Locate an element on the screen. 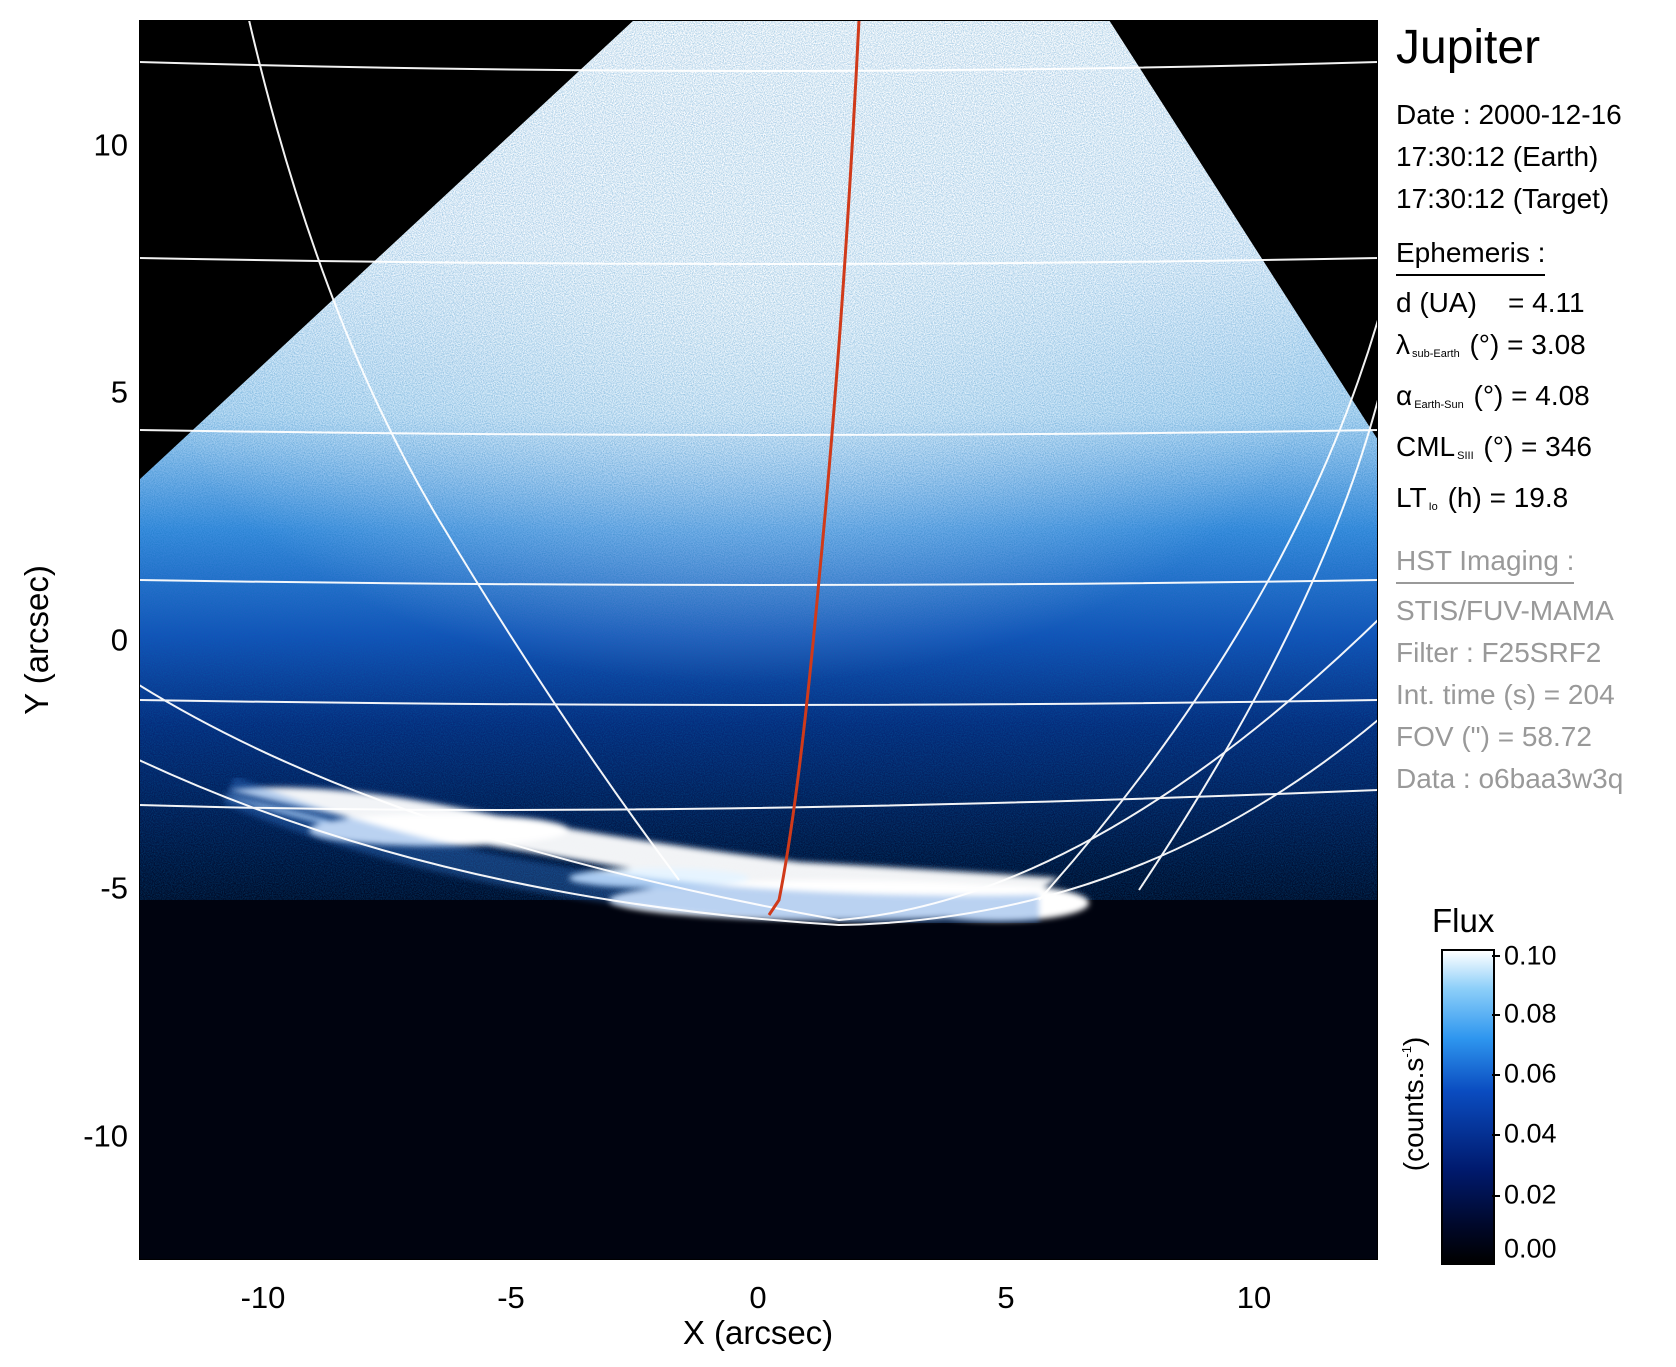  cml-subscript: SIII is located at coordinates (1465, 456).